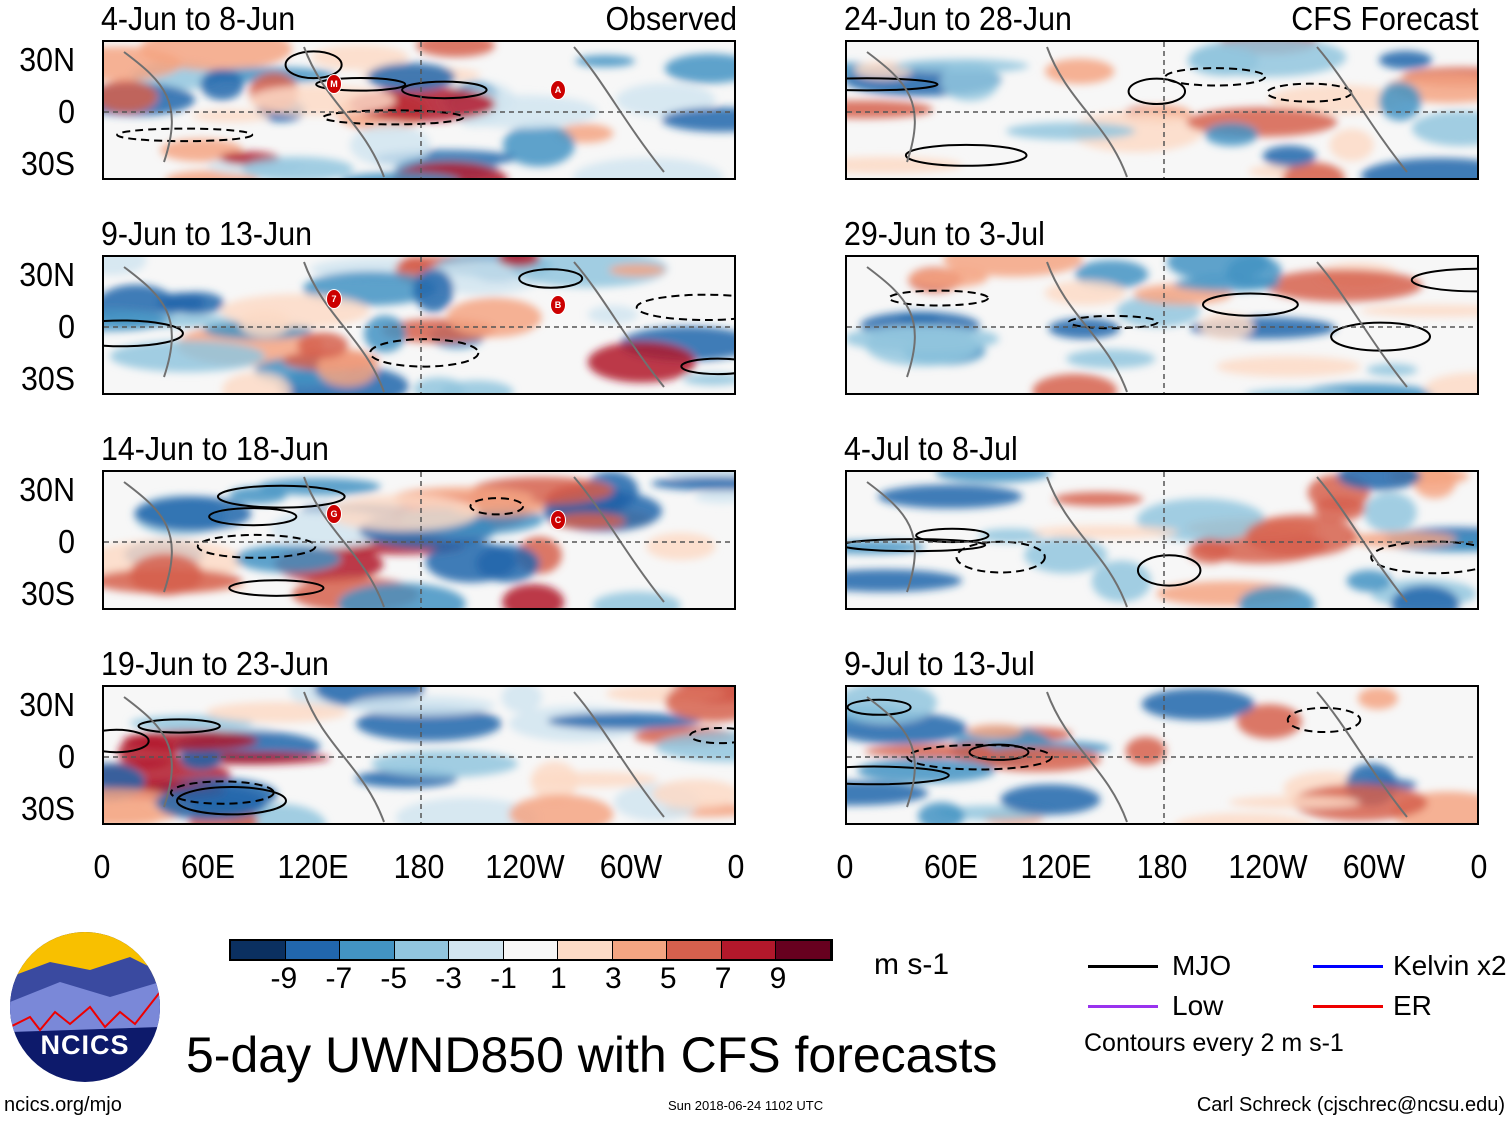 This screenshot has width=1510, height=1121. Describe the element at coordinates (339, 978) in the screenshot. I see `colorbar-tick-label: -7` at that location.